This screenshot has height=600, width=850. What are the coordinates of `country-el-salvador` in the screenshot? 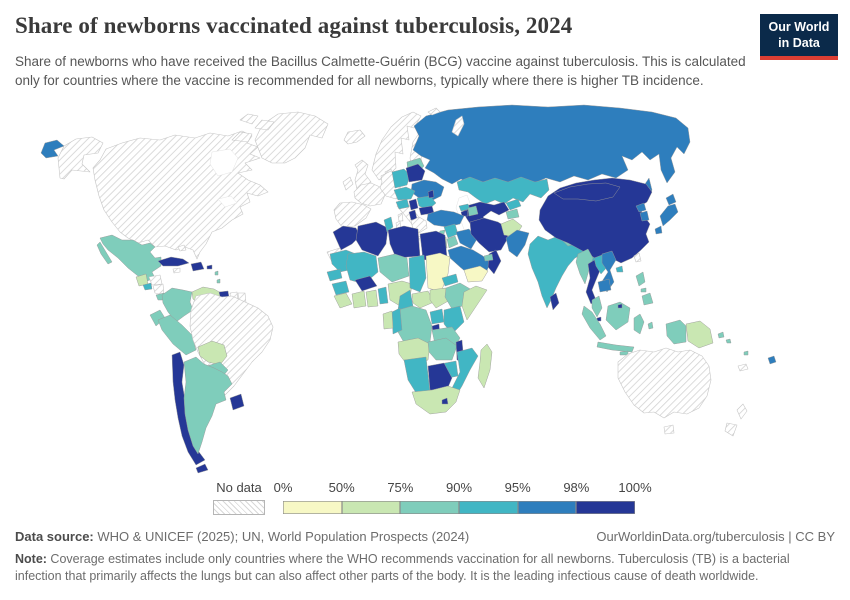 It's located at (147, 286).